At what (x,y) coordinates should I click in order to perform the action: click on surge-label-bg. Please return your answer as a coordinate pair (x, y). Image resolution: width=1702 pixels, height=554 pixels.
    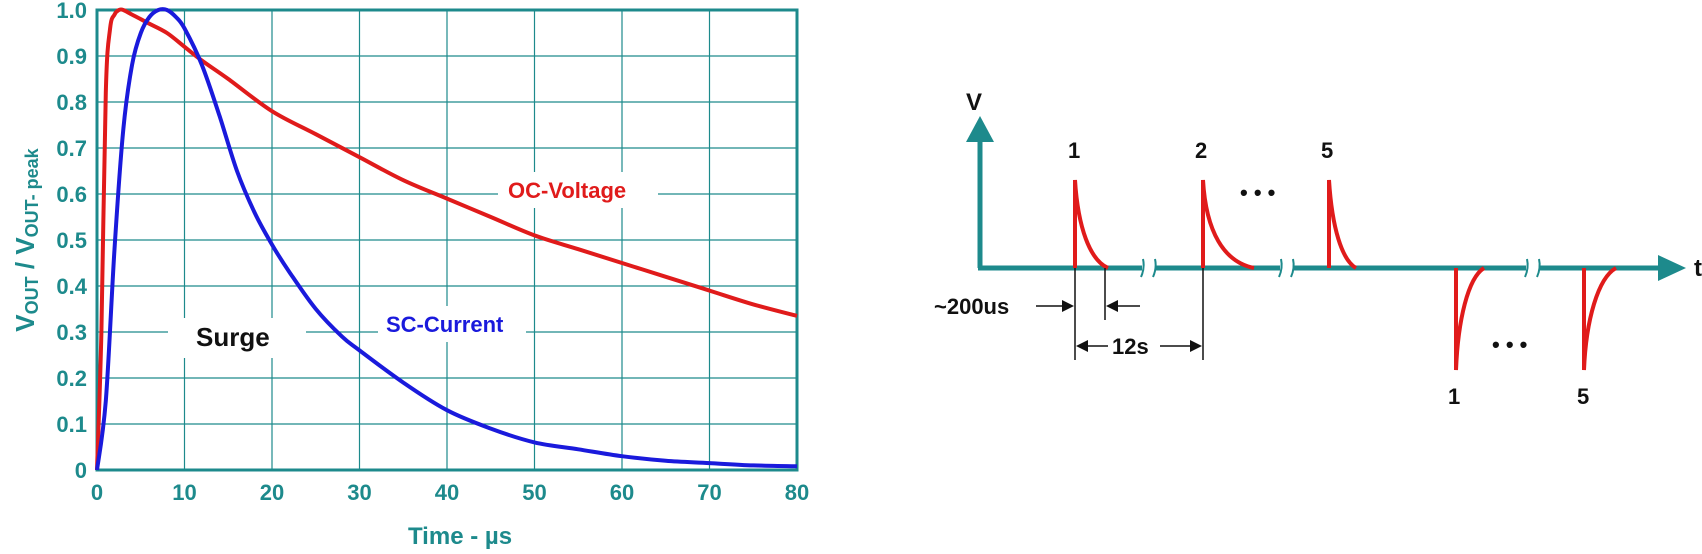
    Looking at the image, I should click on (237, 338).